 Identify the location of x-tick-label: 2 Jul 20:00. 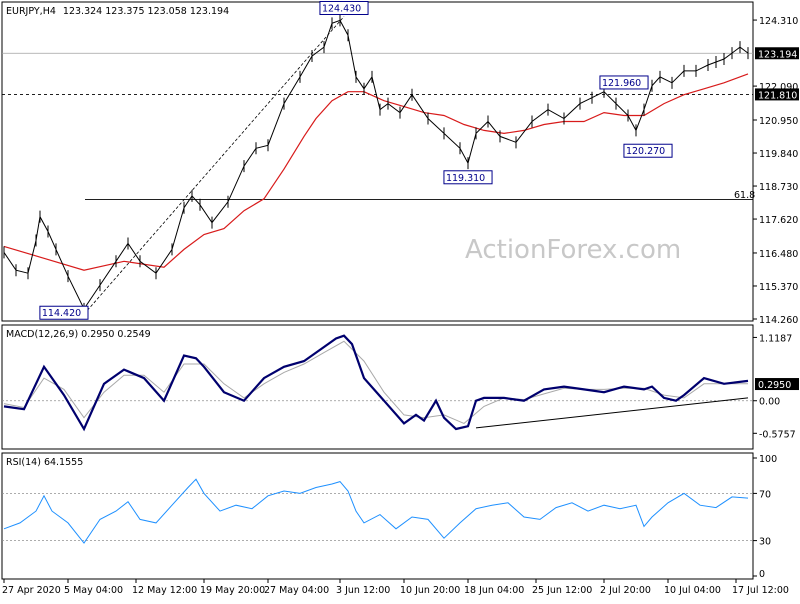
(625, 590).